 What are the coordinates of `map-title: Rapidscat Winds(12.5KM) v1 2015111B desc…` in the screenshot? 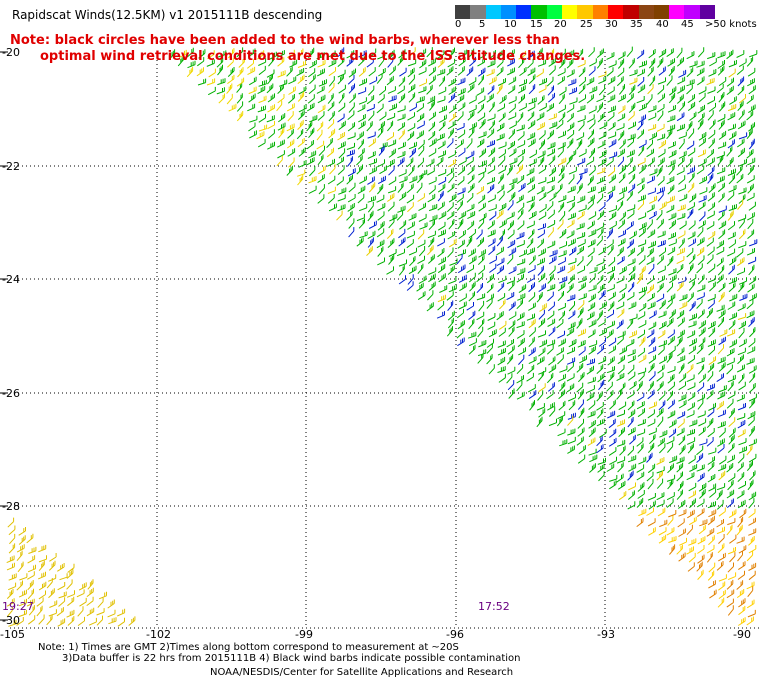 It's located at (167, 15).